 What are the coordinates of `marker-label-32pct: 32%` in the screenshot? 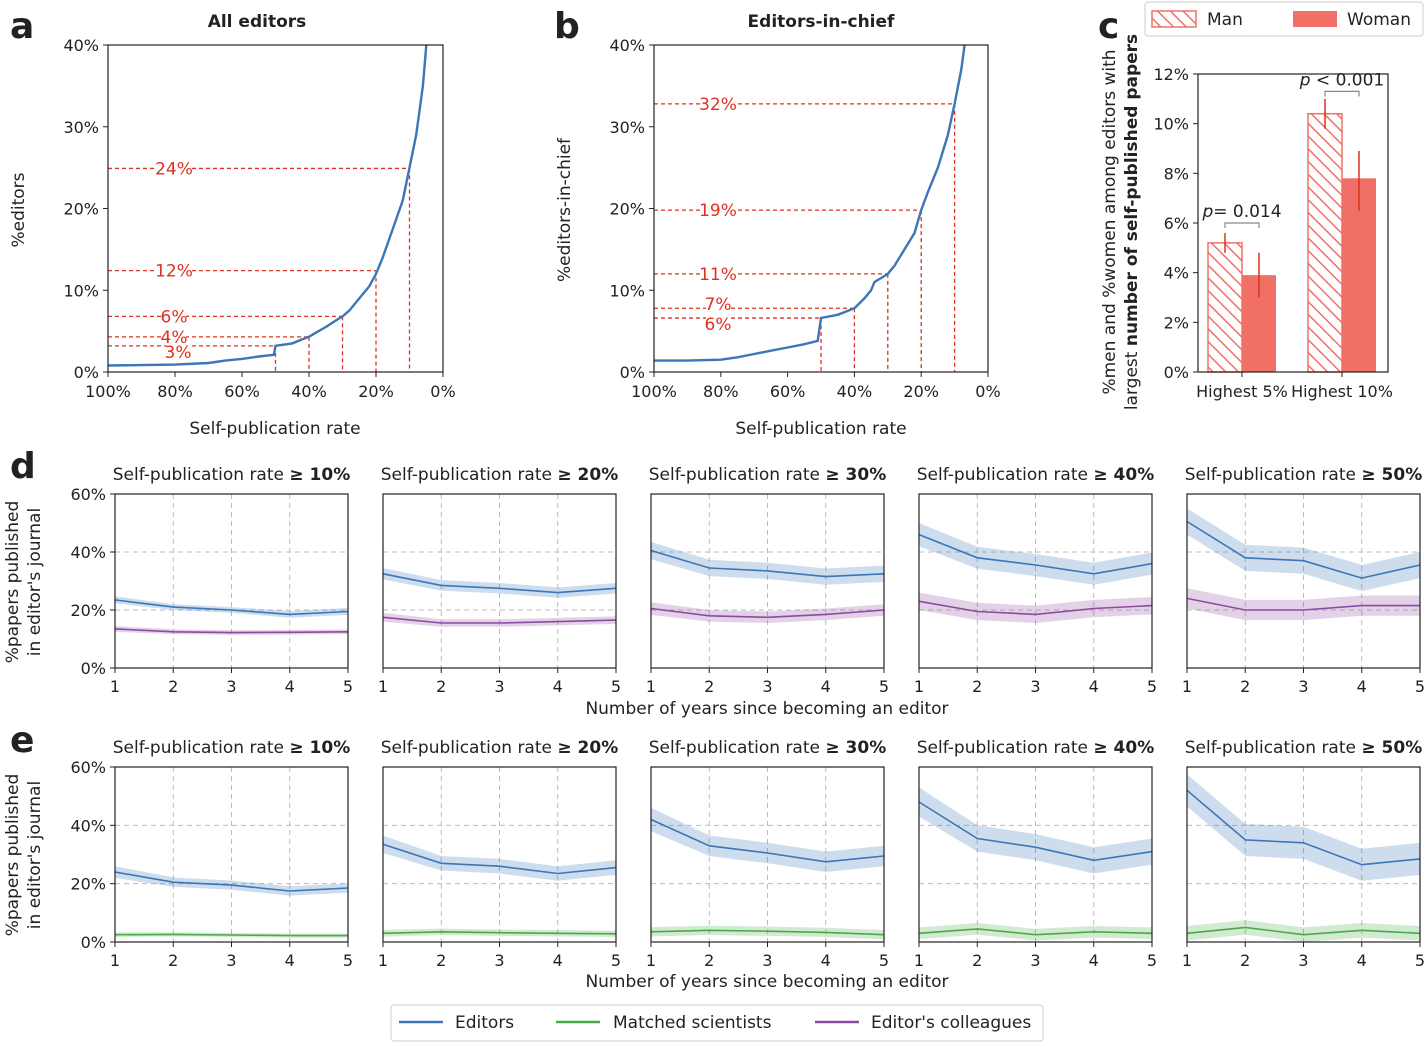 It's located at (718, 105).